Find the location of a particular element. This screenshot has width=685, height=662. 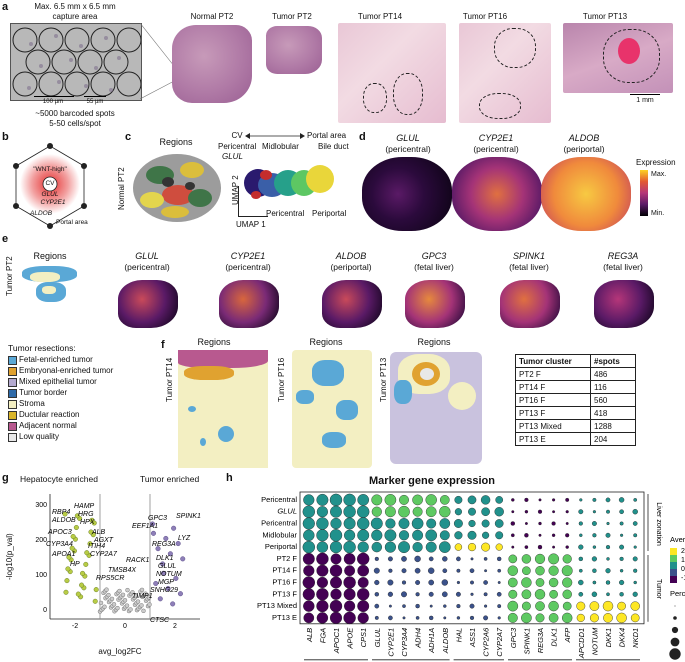

e-zone-6: (fetal liver) is located at coordinates (623, 267).